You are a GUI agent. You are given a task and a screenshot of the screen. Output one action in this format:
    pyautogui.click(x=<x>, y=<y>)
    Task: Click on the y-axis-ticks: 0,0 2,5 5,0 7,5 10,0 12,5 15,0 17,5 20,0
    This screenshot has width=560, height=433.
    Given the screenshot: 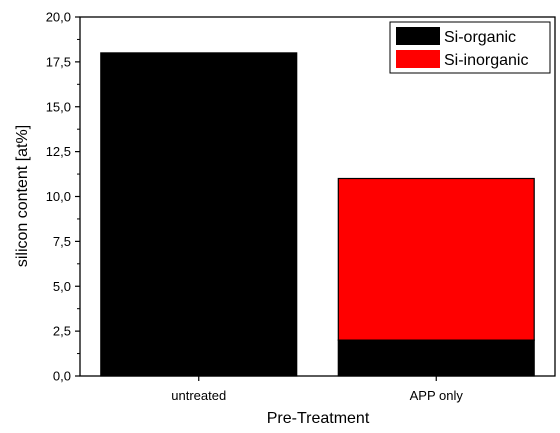 What is the action you would take?
    pyautogui.click(x=63, y=197)
    